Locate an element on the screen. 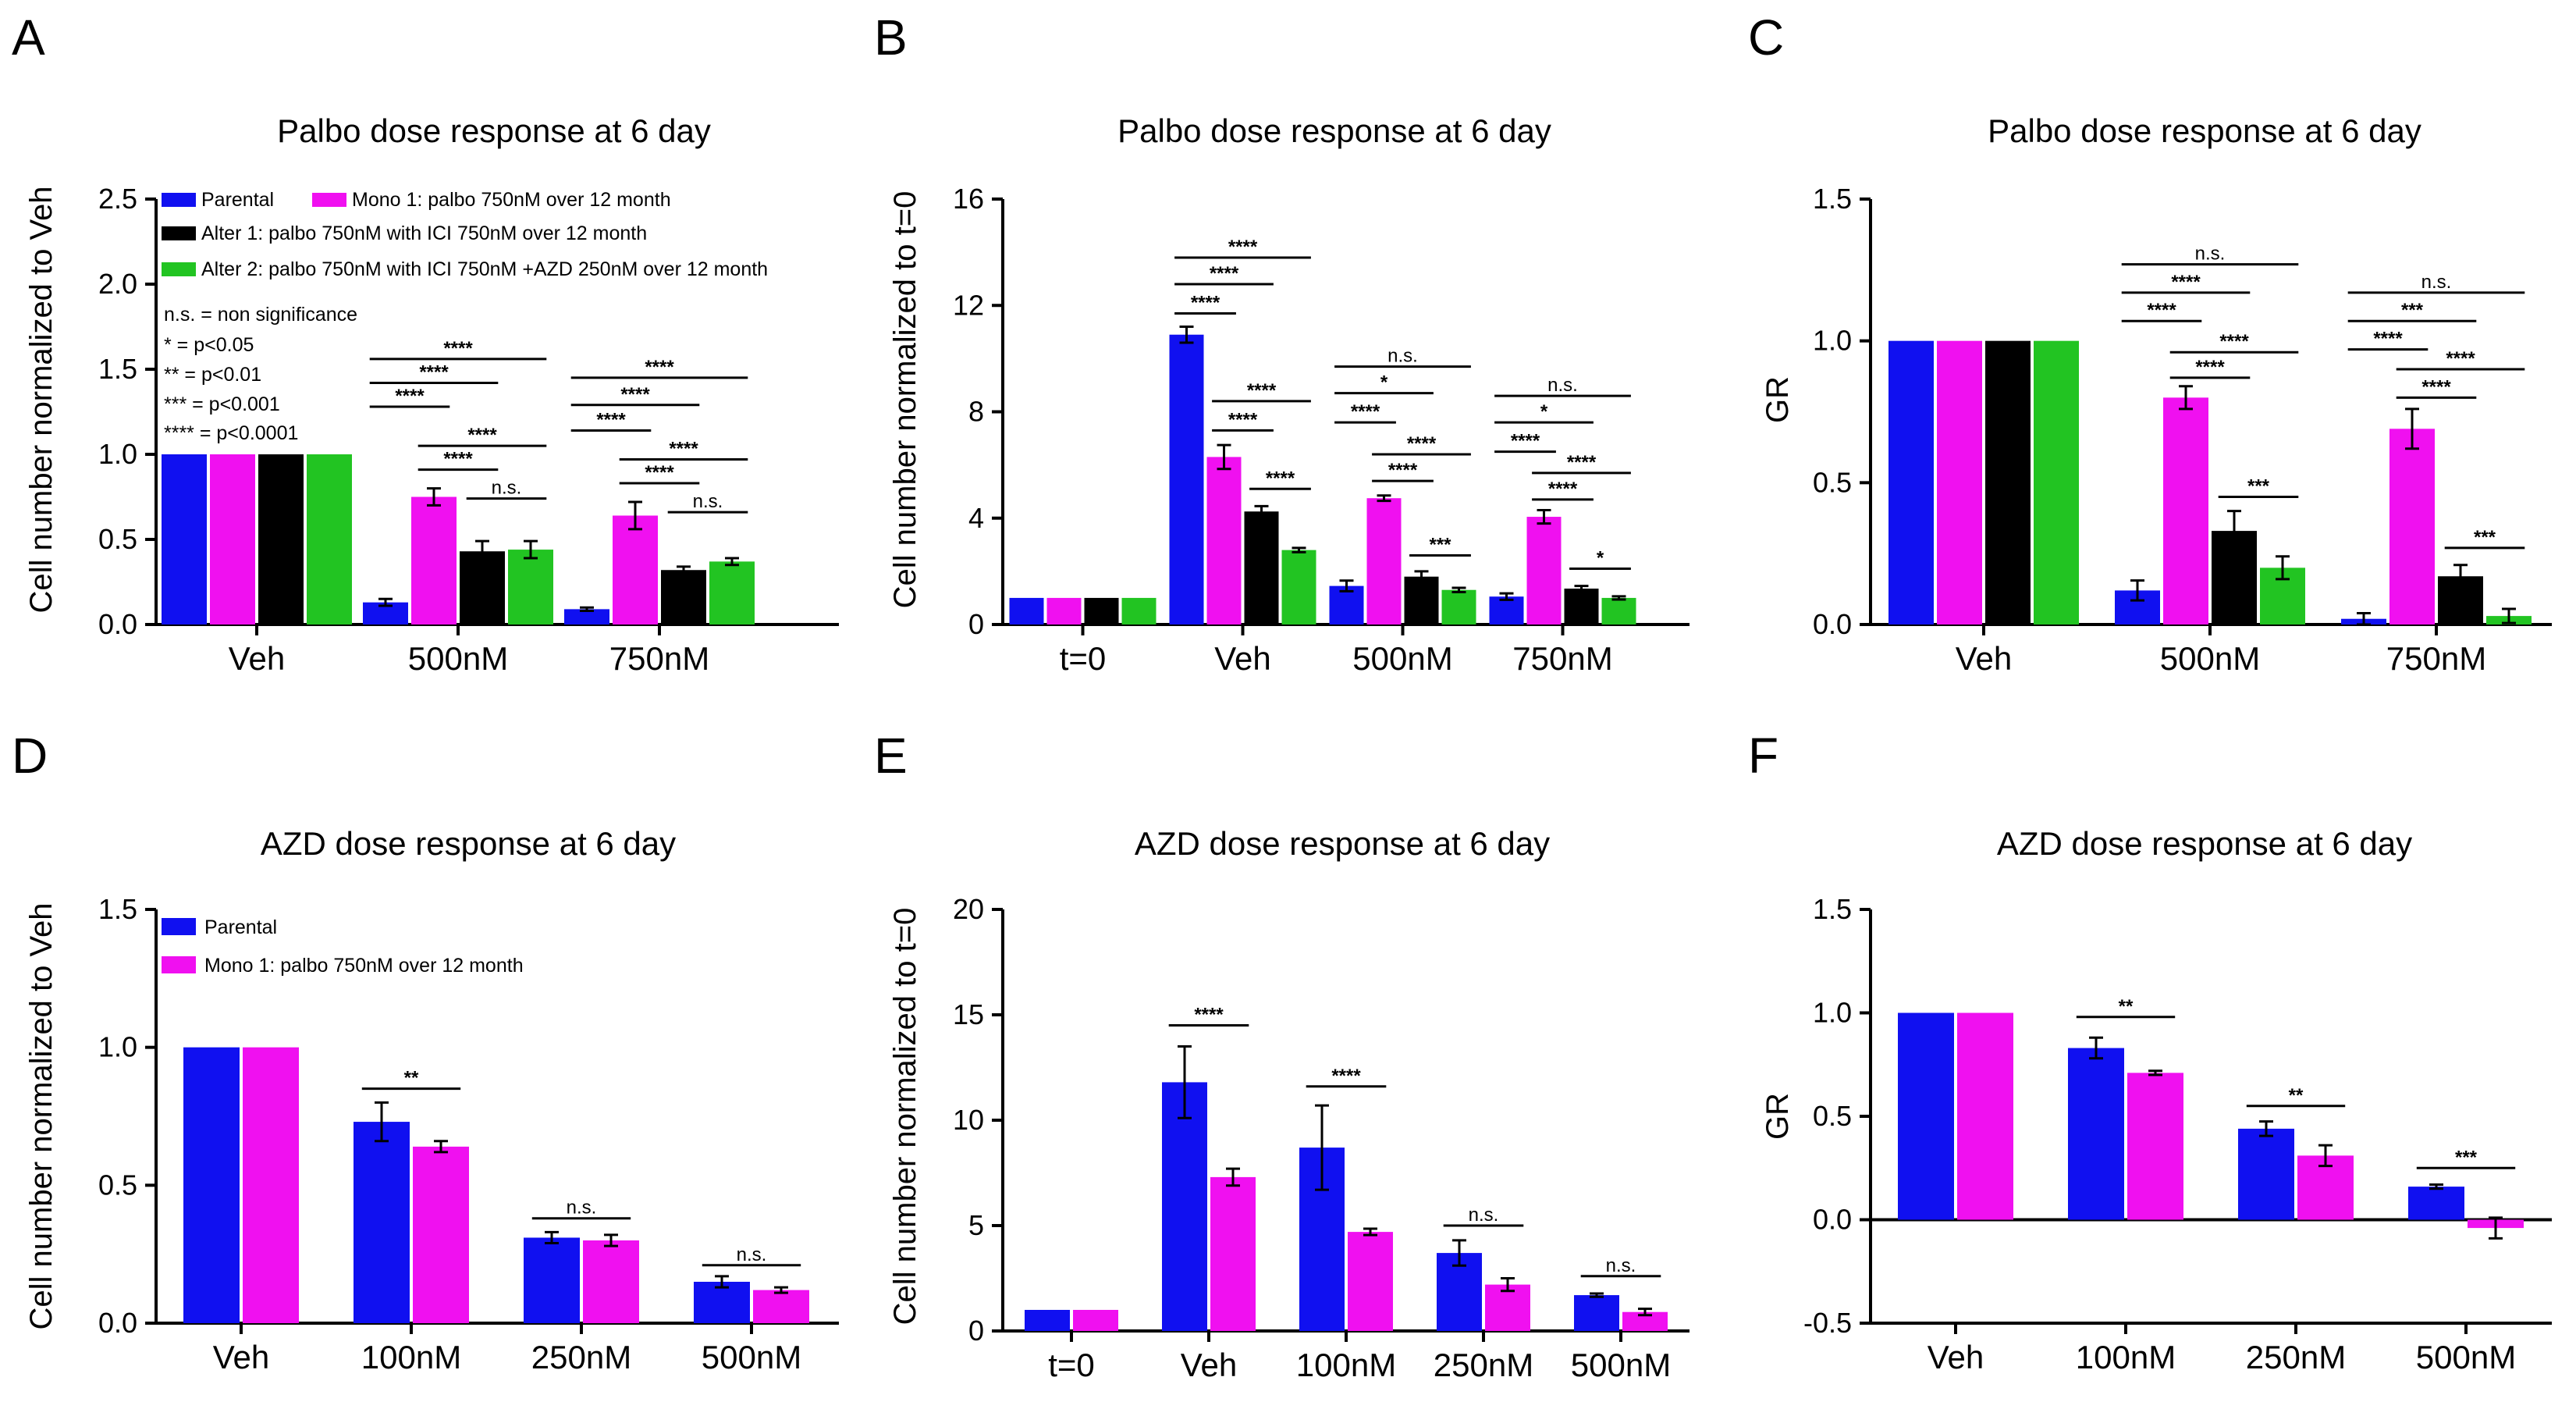  panel-letter-f: F is located at coordinates (1763, 756).